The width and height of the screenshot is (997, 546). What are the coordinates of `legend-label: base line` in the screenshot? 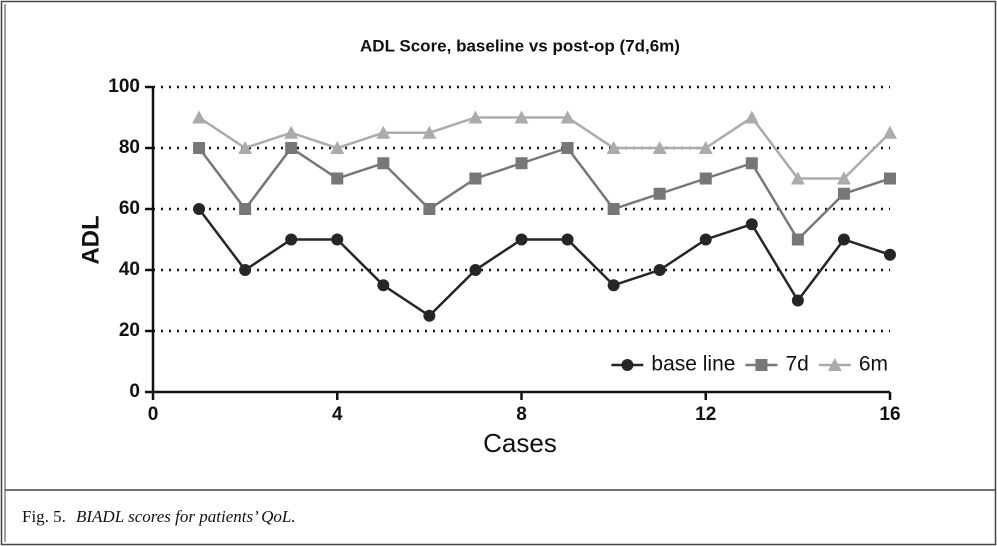 It's located at (693, 364).